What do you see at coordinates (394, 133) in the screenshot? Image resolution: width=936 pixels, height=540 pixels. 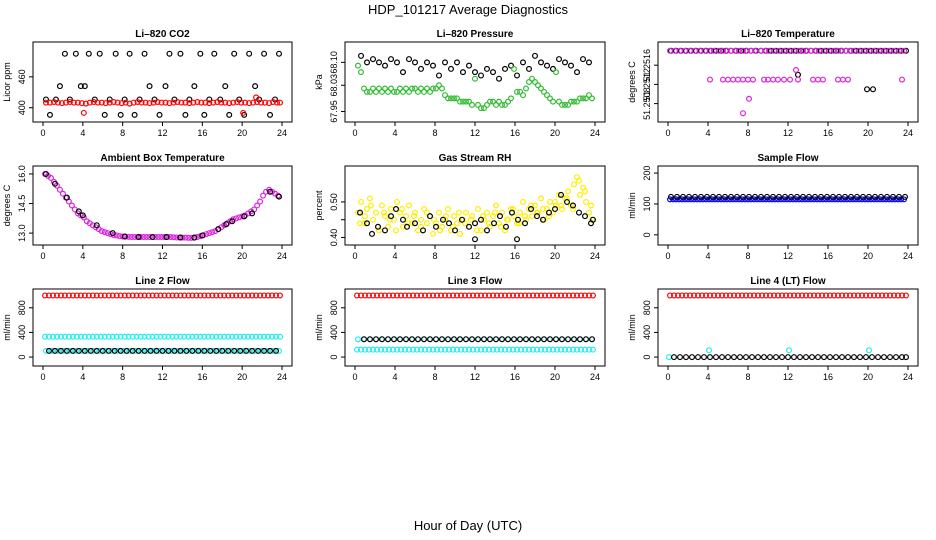 I see `x-tick-label: 4` at bounding box center [394, 133].